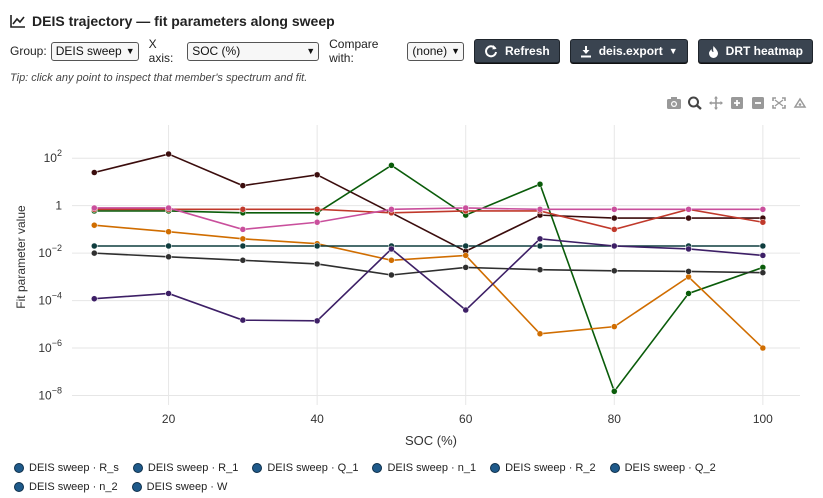 Image resolution: width=823 pixels, height=498 pixels. I want to click on group-select: DEIS sweep ▼, so click(94, 51).